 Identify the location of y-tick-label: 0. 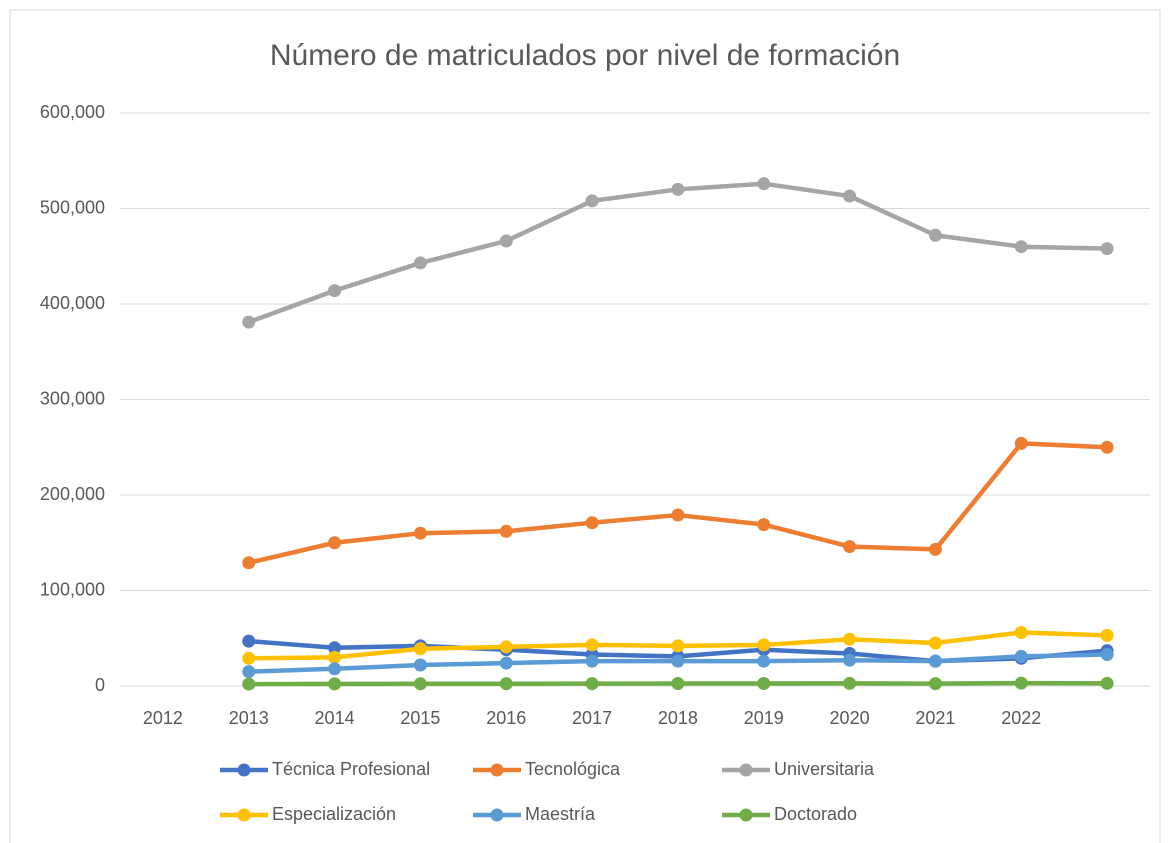
(100, 685).